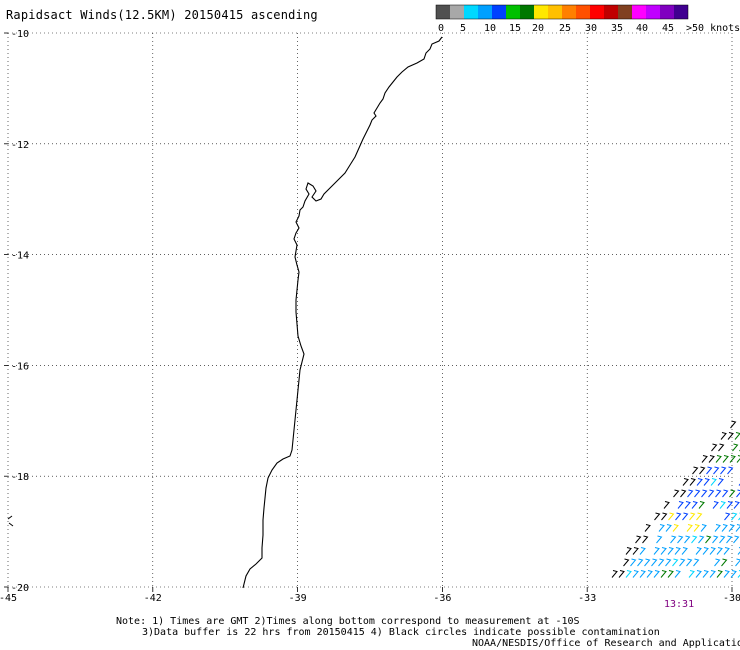 Image resolution: width=740 pixels, height=650 pixels. Describe the element at coordinates (713, 28) in the screenshot. I see `colorbar-label: >50 knots` at that location.